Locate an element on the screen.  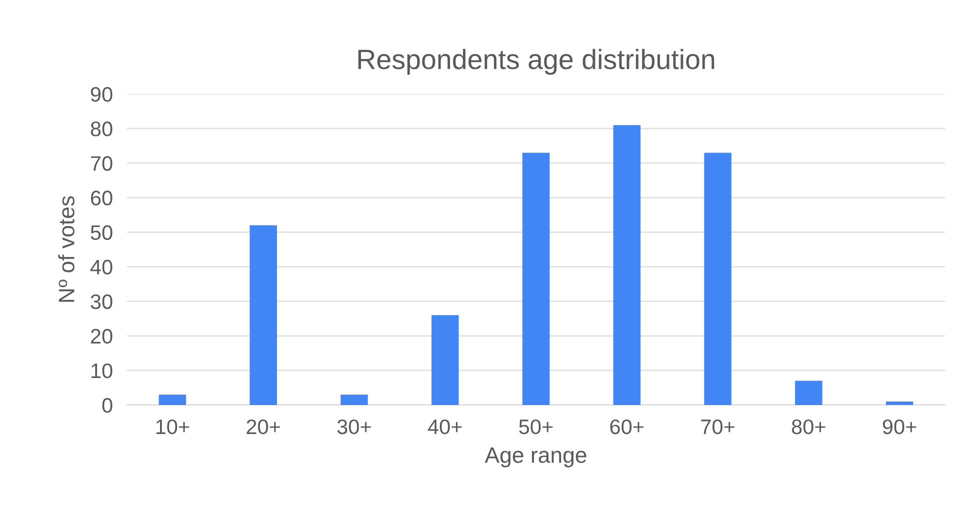
chart-title: Respondents age distribution is located at coordinates (536, 61).